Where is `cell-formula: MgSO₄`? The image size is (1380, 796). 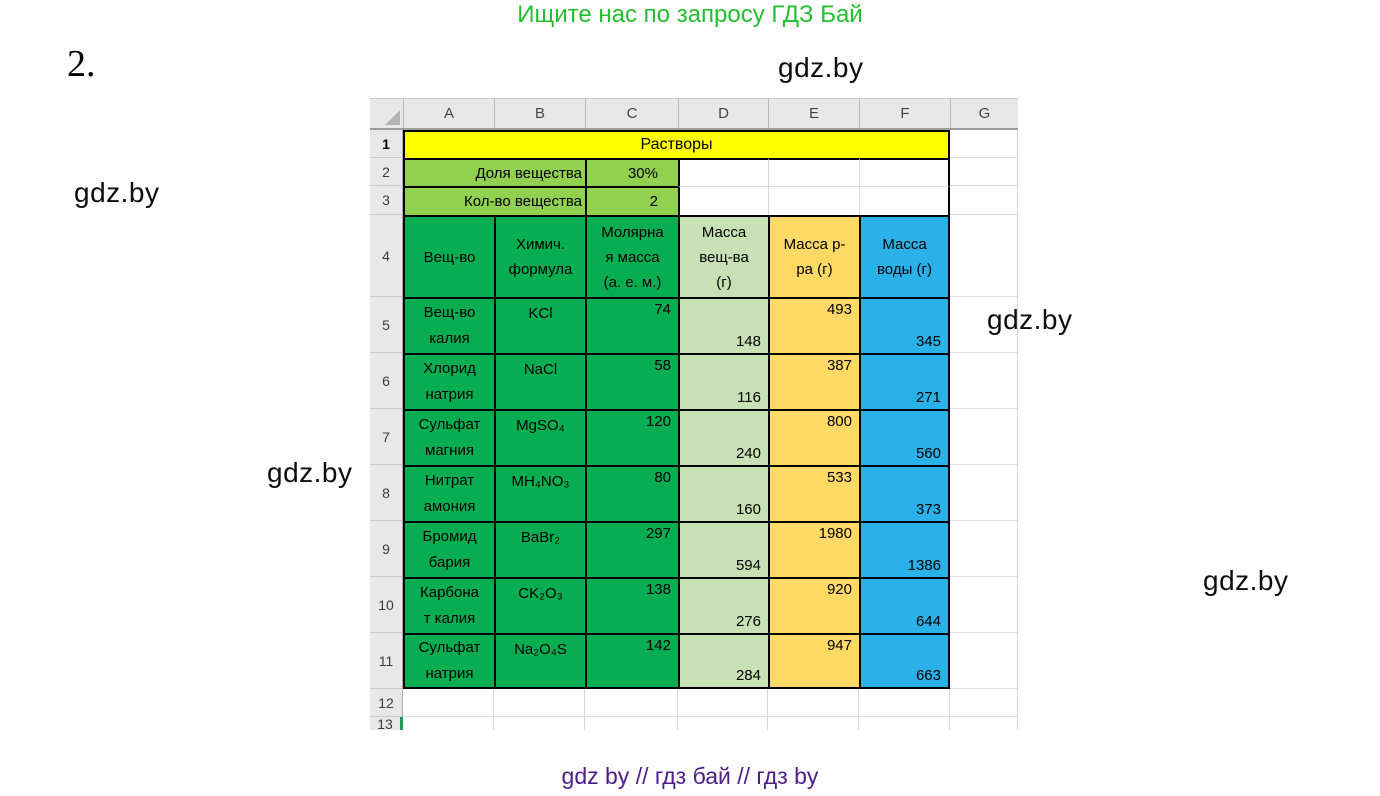 cell-formula: MgSO₄ is located at coordinates (539, 437).